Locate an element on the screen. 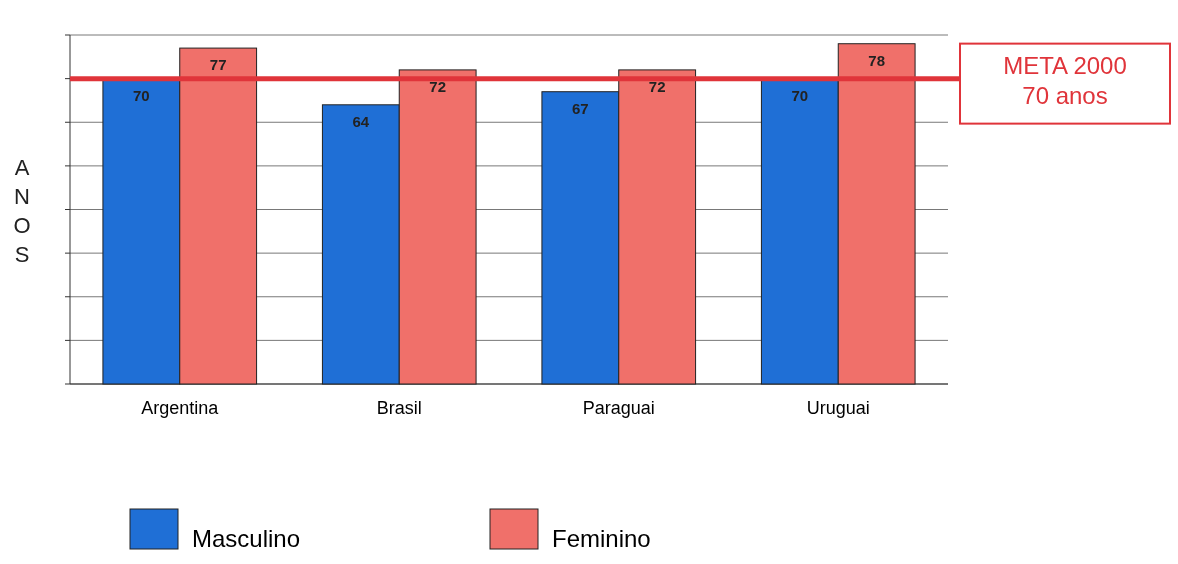 The height and width of the screenshot is (564, 1178). x-tick-label: Uruguai is located at coordinates (838, 408).